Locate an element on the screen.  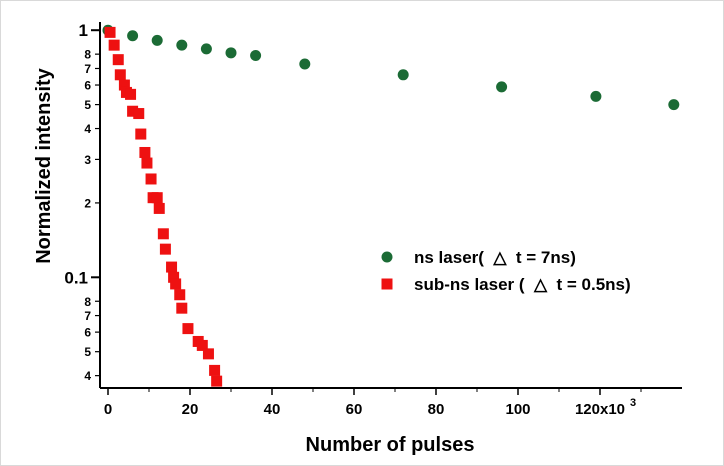
x-axis-label: Number of pulses is located at coordinates (390, 445).